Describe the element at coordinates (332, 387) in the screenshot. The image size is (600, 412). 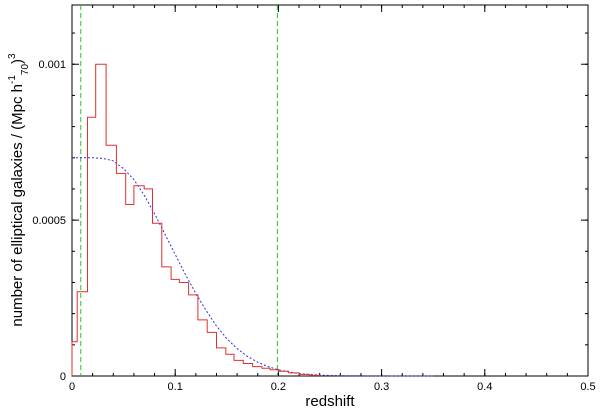
I see `x-tick-labels: 0 0.1 0.2 0.3 0.4 0.5` at that location.